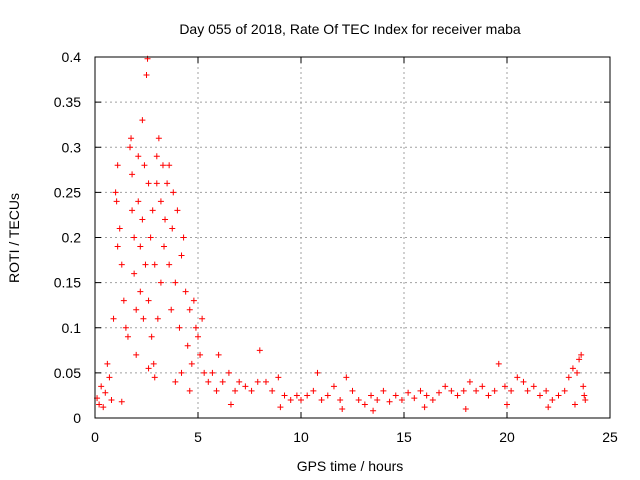 This screenshot has width=640, height=480. I want to click on y-axis-label: ROTI / TECUs, so click(14, 238).